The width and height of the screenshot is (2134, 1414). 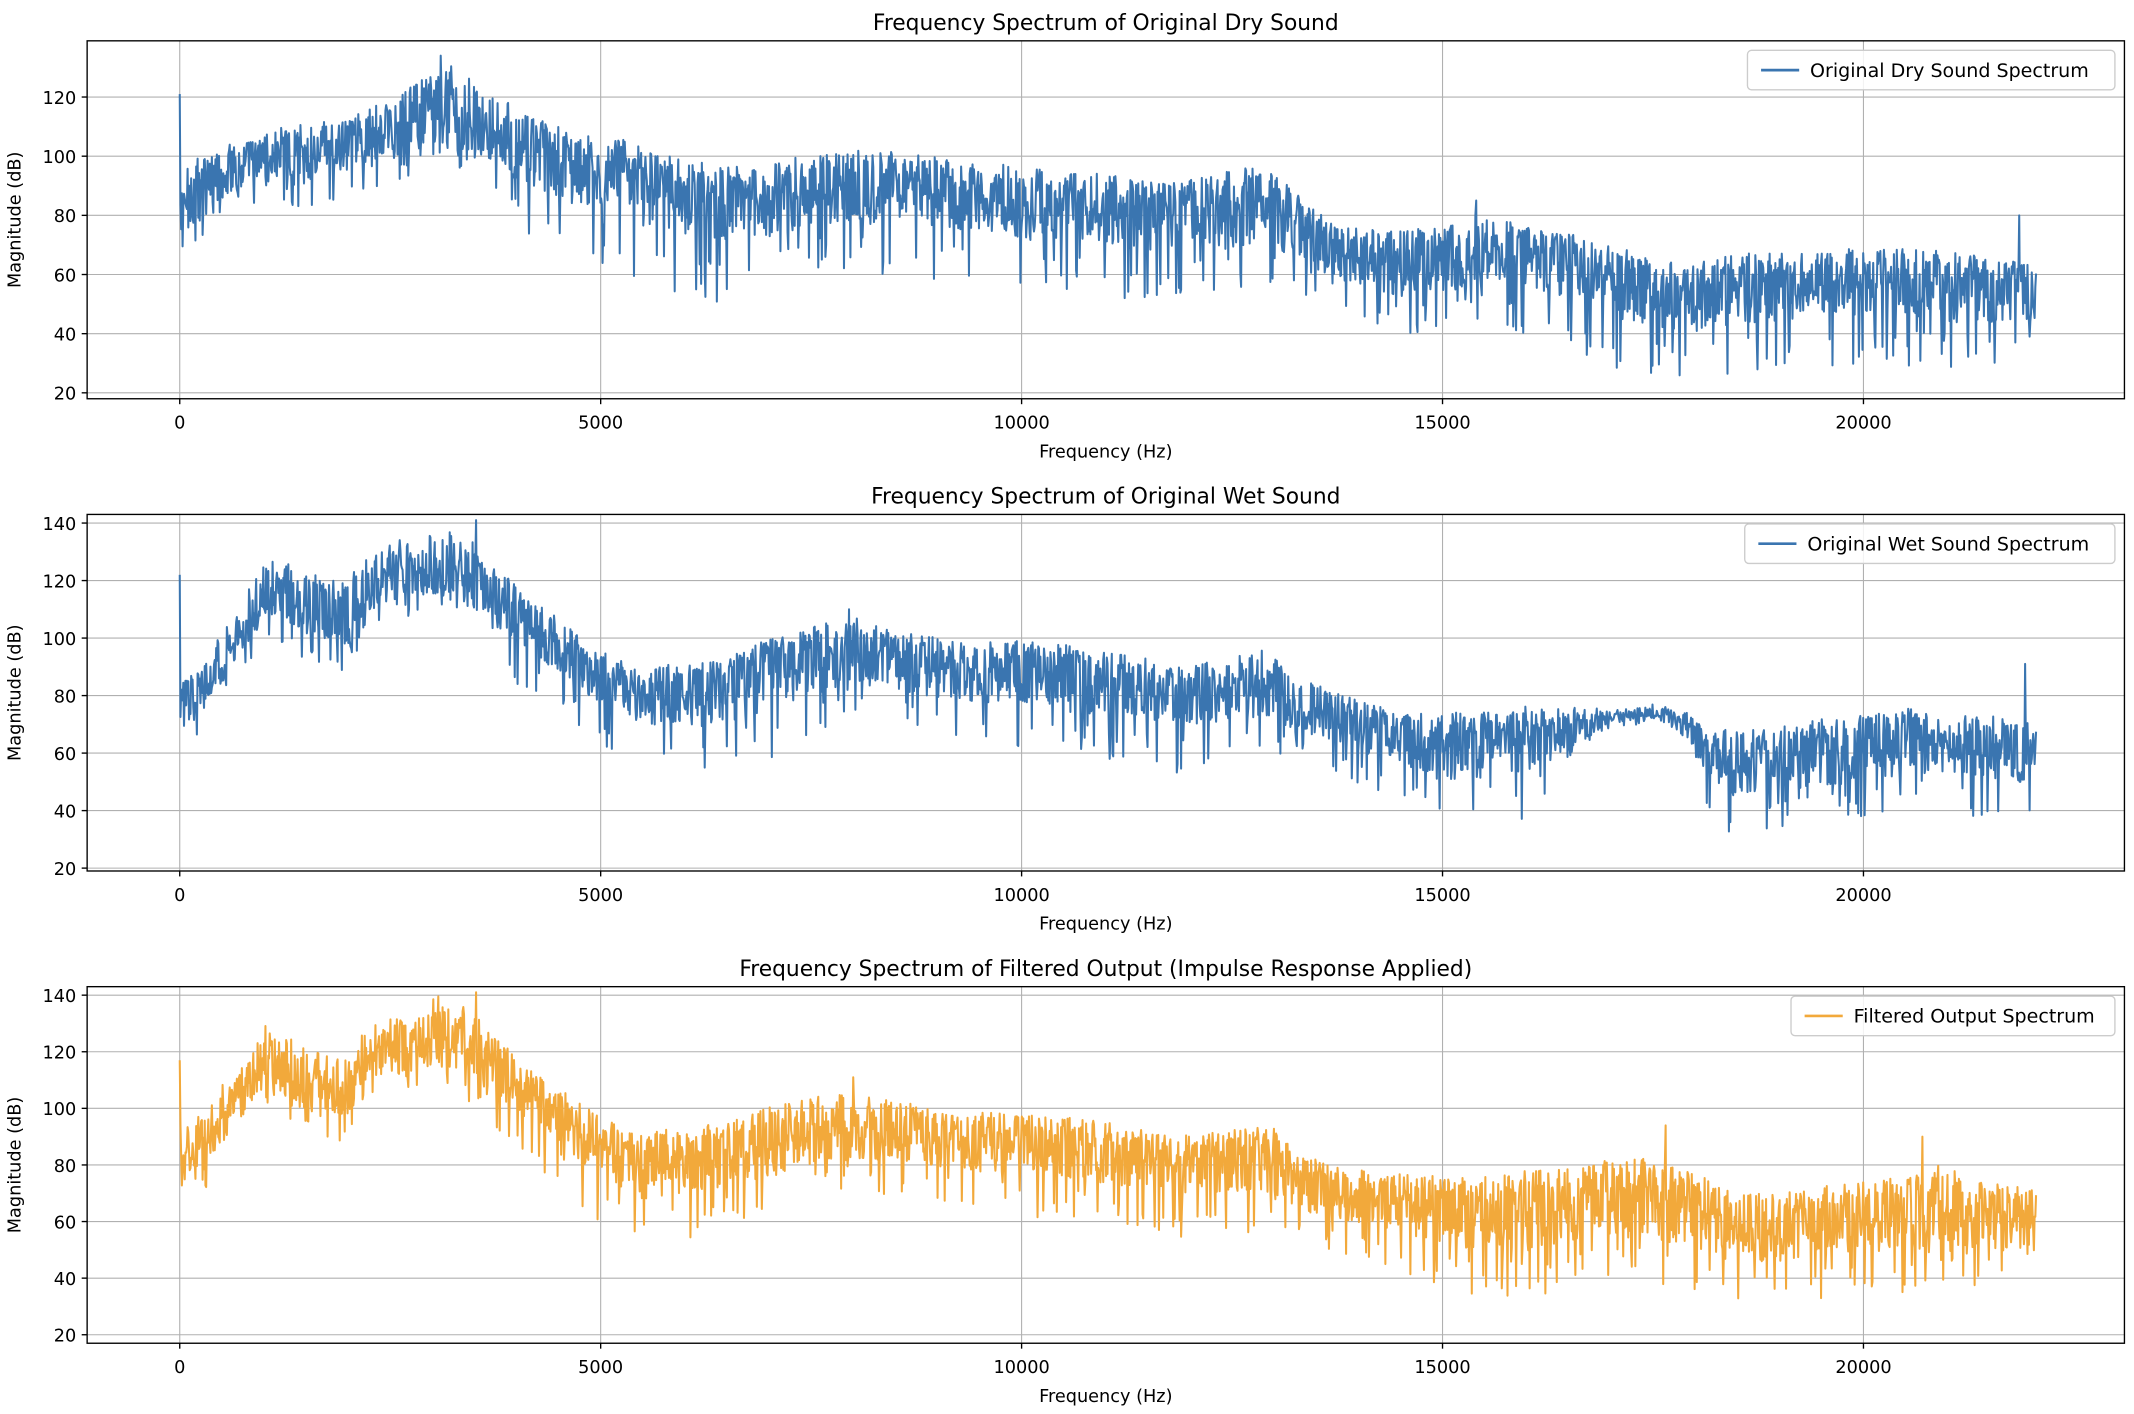 I want to click on legend: Original Wet Sound Spectrum, so click(x=1930, y=544).